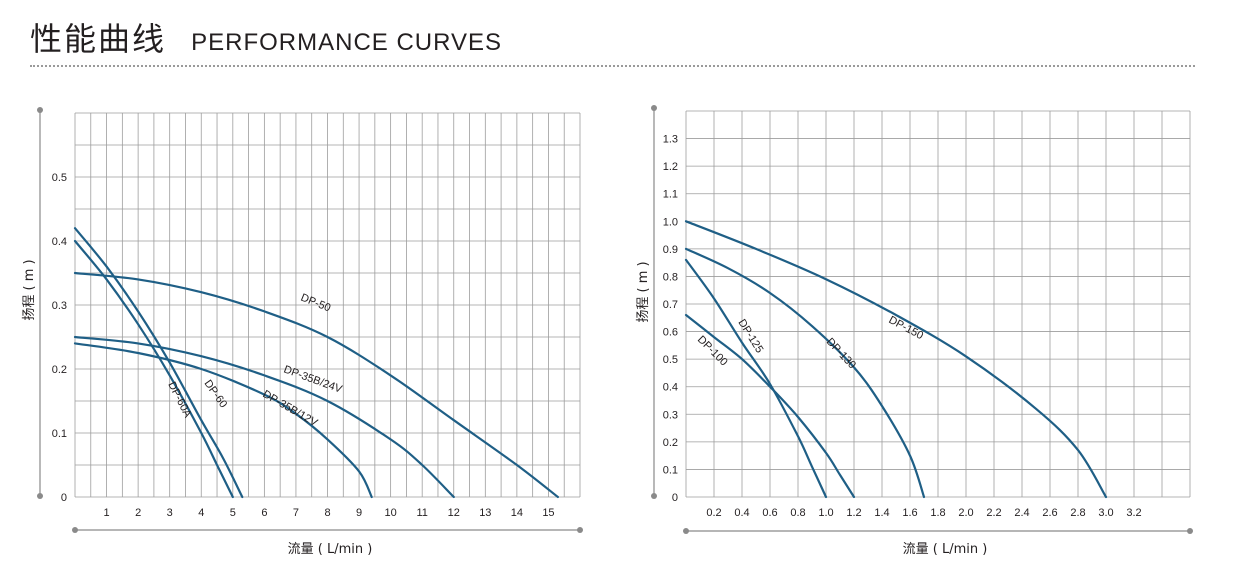 The image size is (1247, 583). What do you see at coordinates (1105, 513) in the screenshot?
I see `x-tick-label: 3.0` at bounding box center [1105, 513].